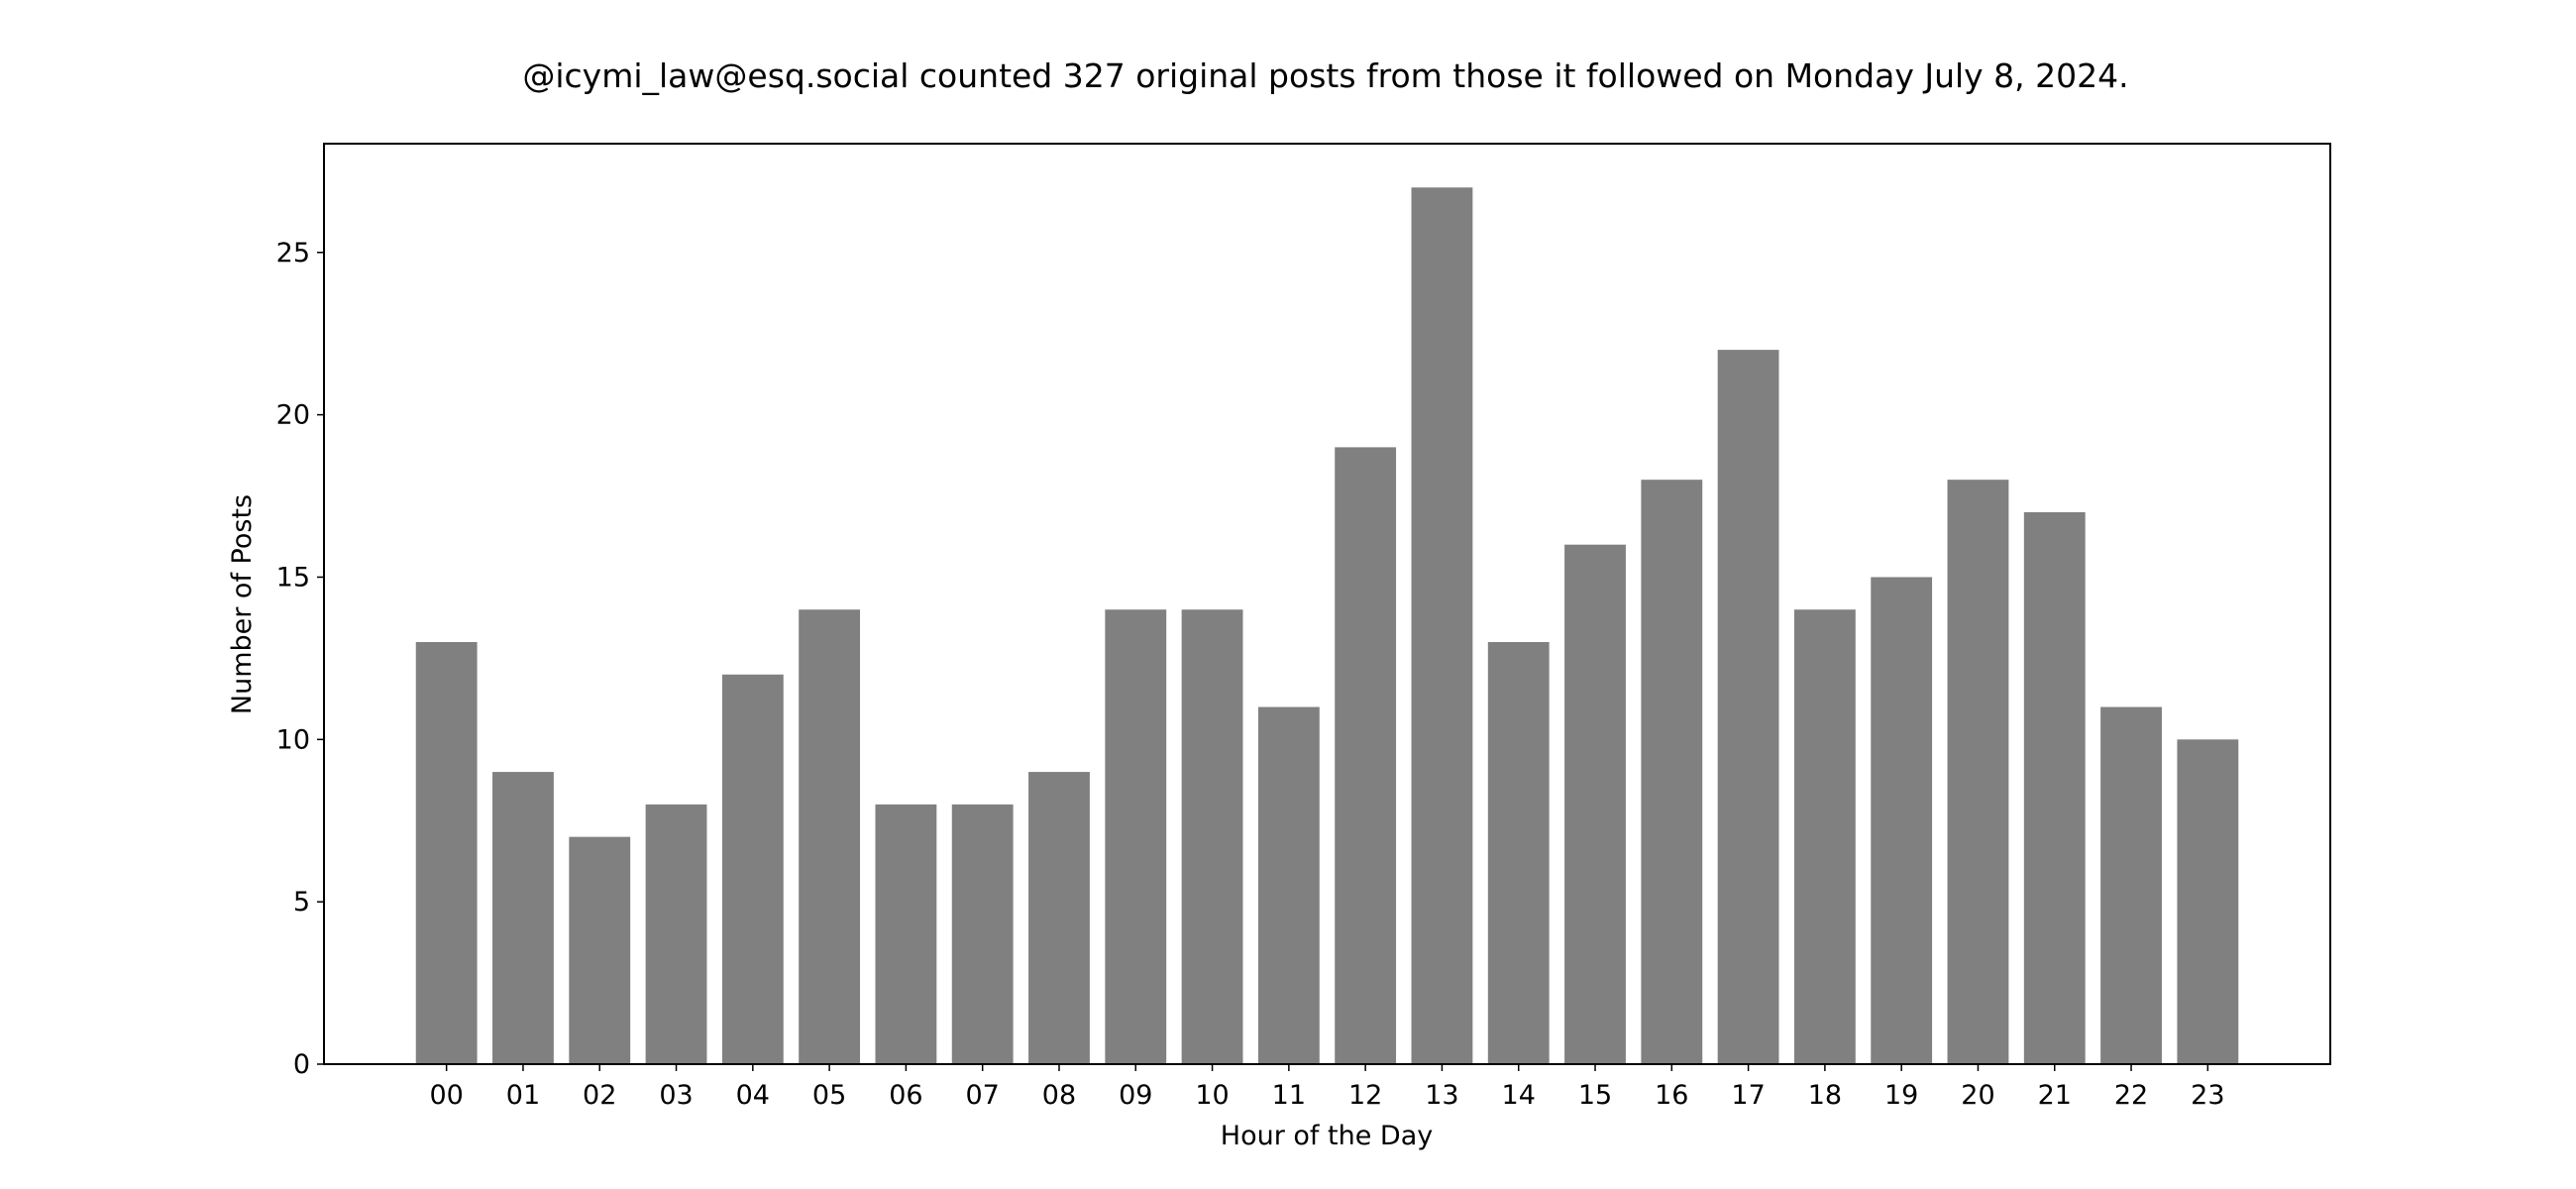  I want to click on x-tick-label: 18, so click(1825, 1095).